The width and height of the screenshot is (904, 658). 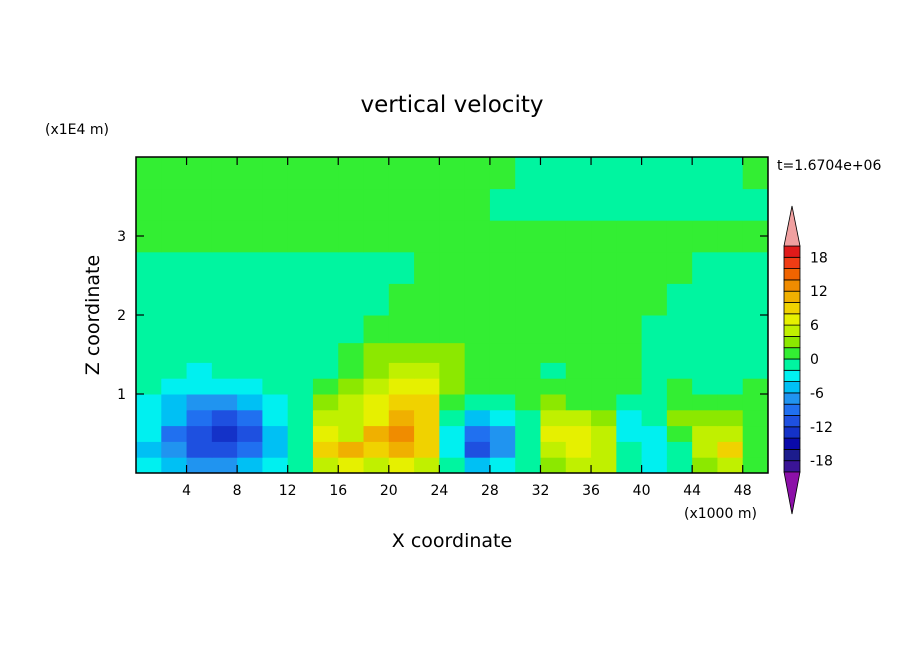 I want to click on x-tick-label: 16, so click(x=338, y=491).